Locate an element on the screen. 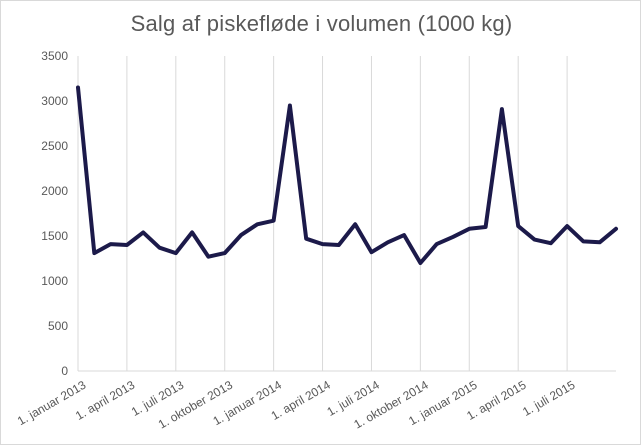 This screenshot has width=641, height=446. y-tick-label-3500: 3500 is located at coordinates (54, 56).